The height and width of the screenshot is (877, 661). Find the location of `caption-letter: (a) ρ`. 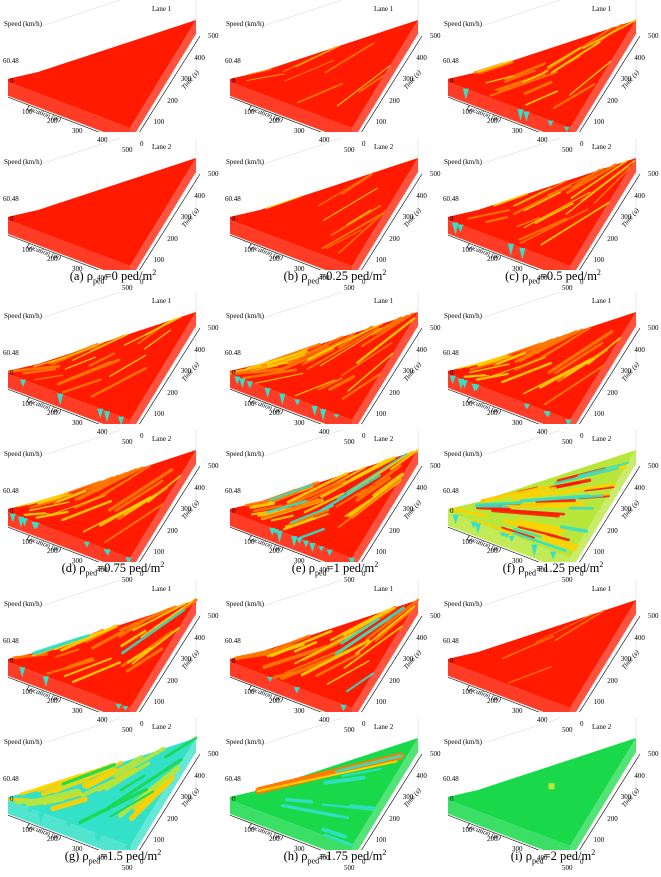

caption-letter: (a) ρ is located at coordinates (81, 276).